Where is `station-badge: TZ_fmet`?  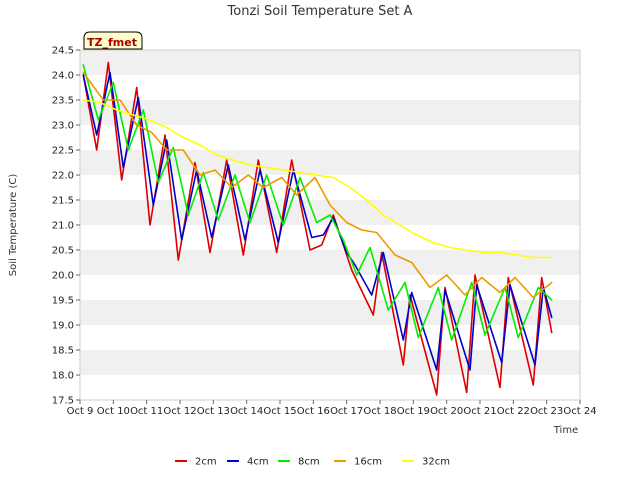 station-badge: TZ_fmet is located at coordinates (113, 40).